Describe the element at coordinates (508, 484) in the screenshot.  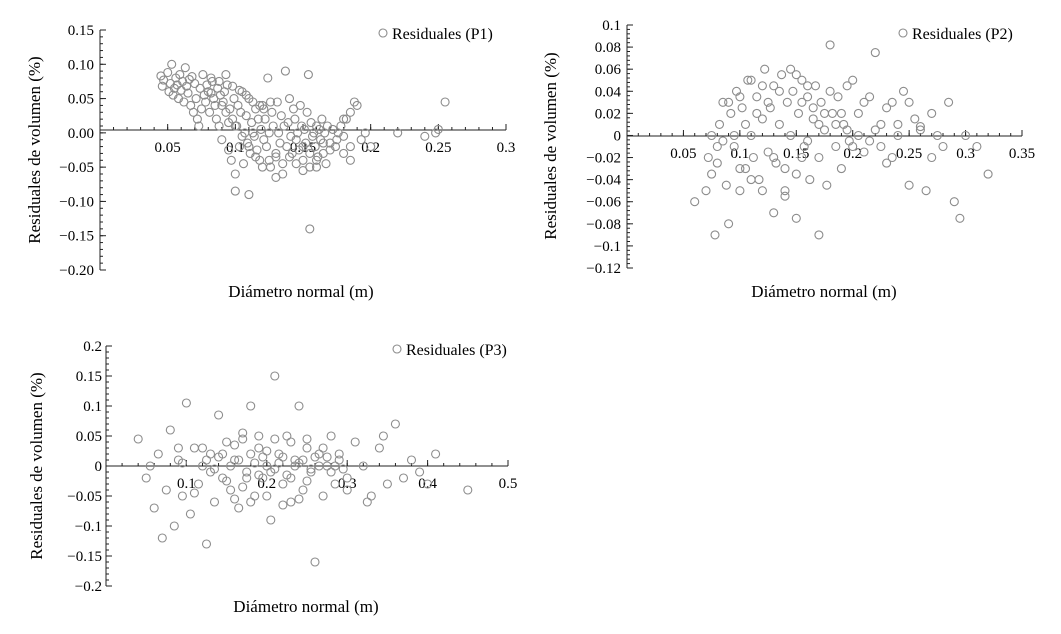
I see `x-tick-label: 0.5` at that location.